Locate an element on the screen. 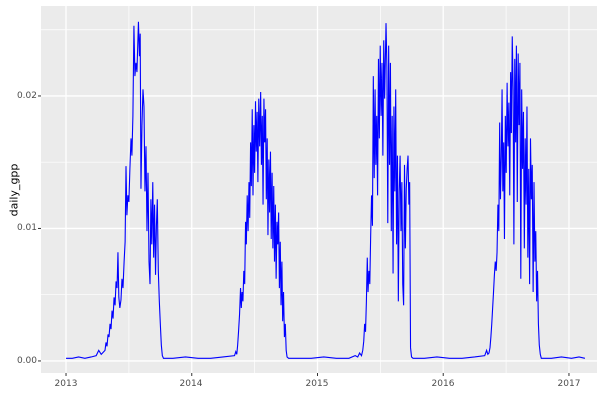  x-tick-label-2016: 2016 is located at coordinates (443, 384).